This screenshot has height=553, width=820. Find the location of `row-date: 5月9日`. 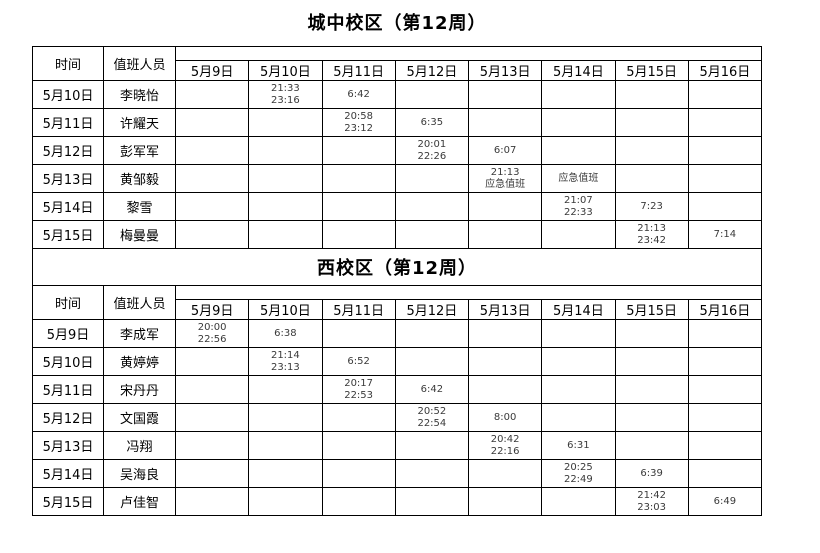

row-date: 5月9日 is located at coordinates (68, 333).